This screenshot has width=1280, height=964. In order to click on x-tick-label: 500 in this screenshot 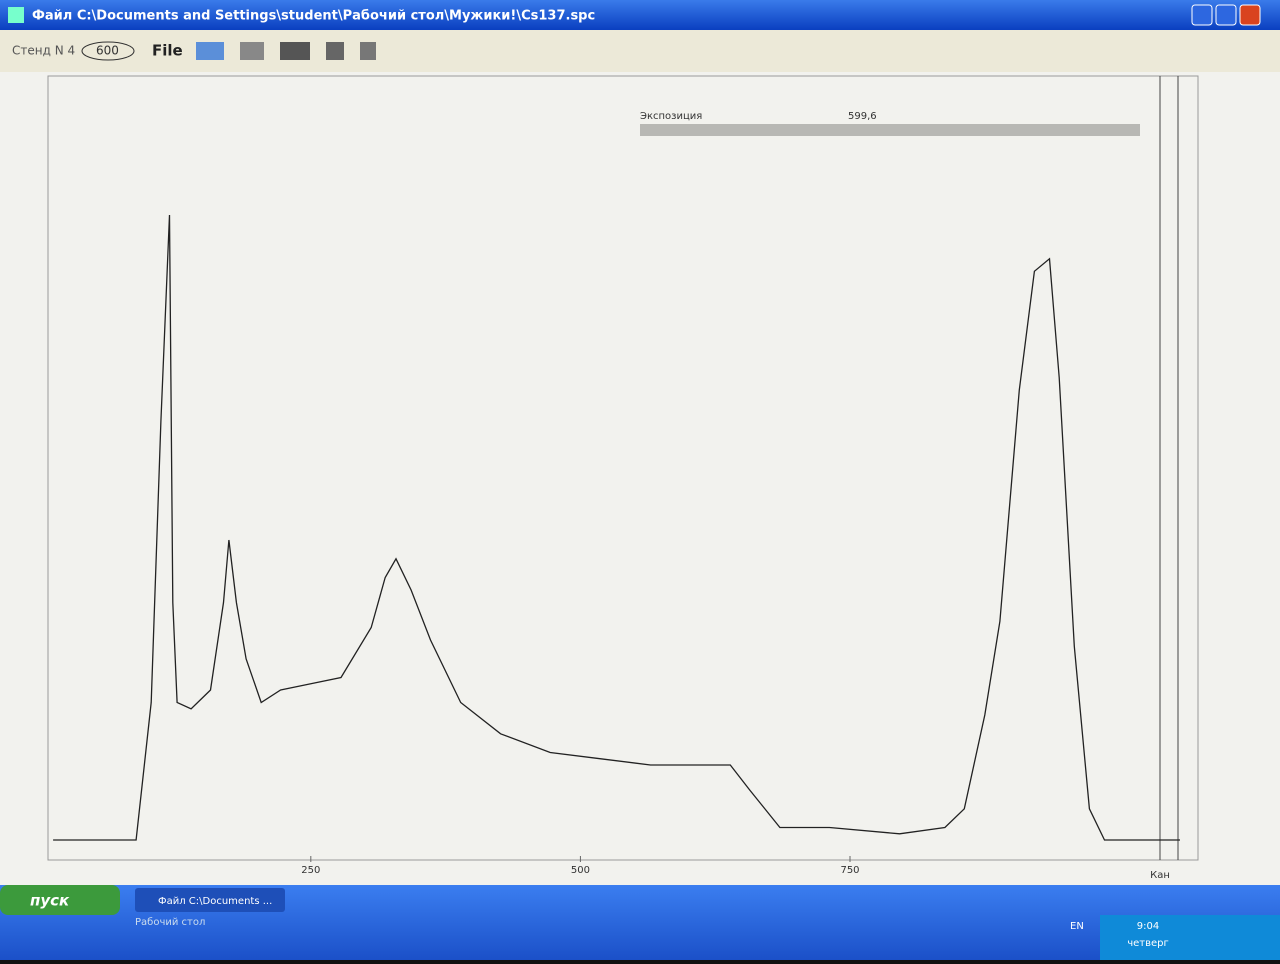, I will do `click(580, 870)`.